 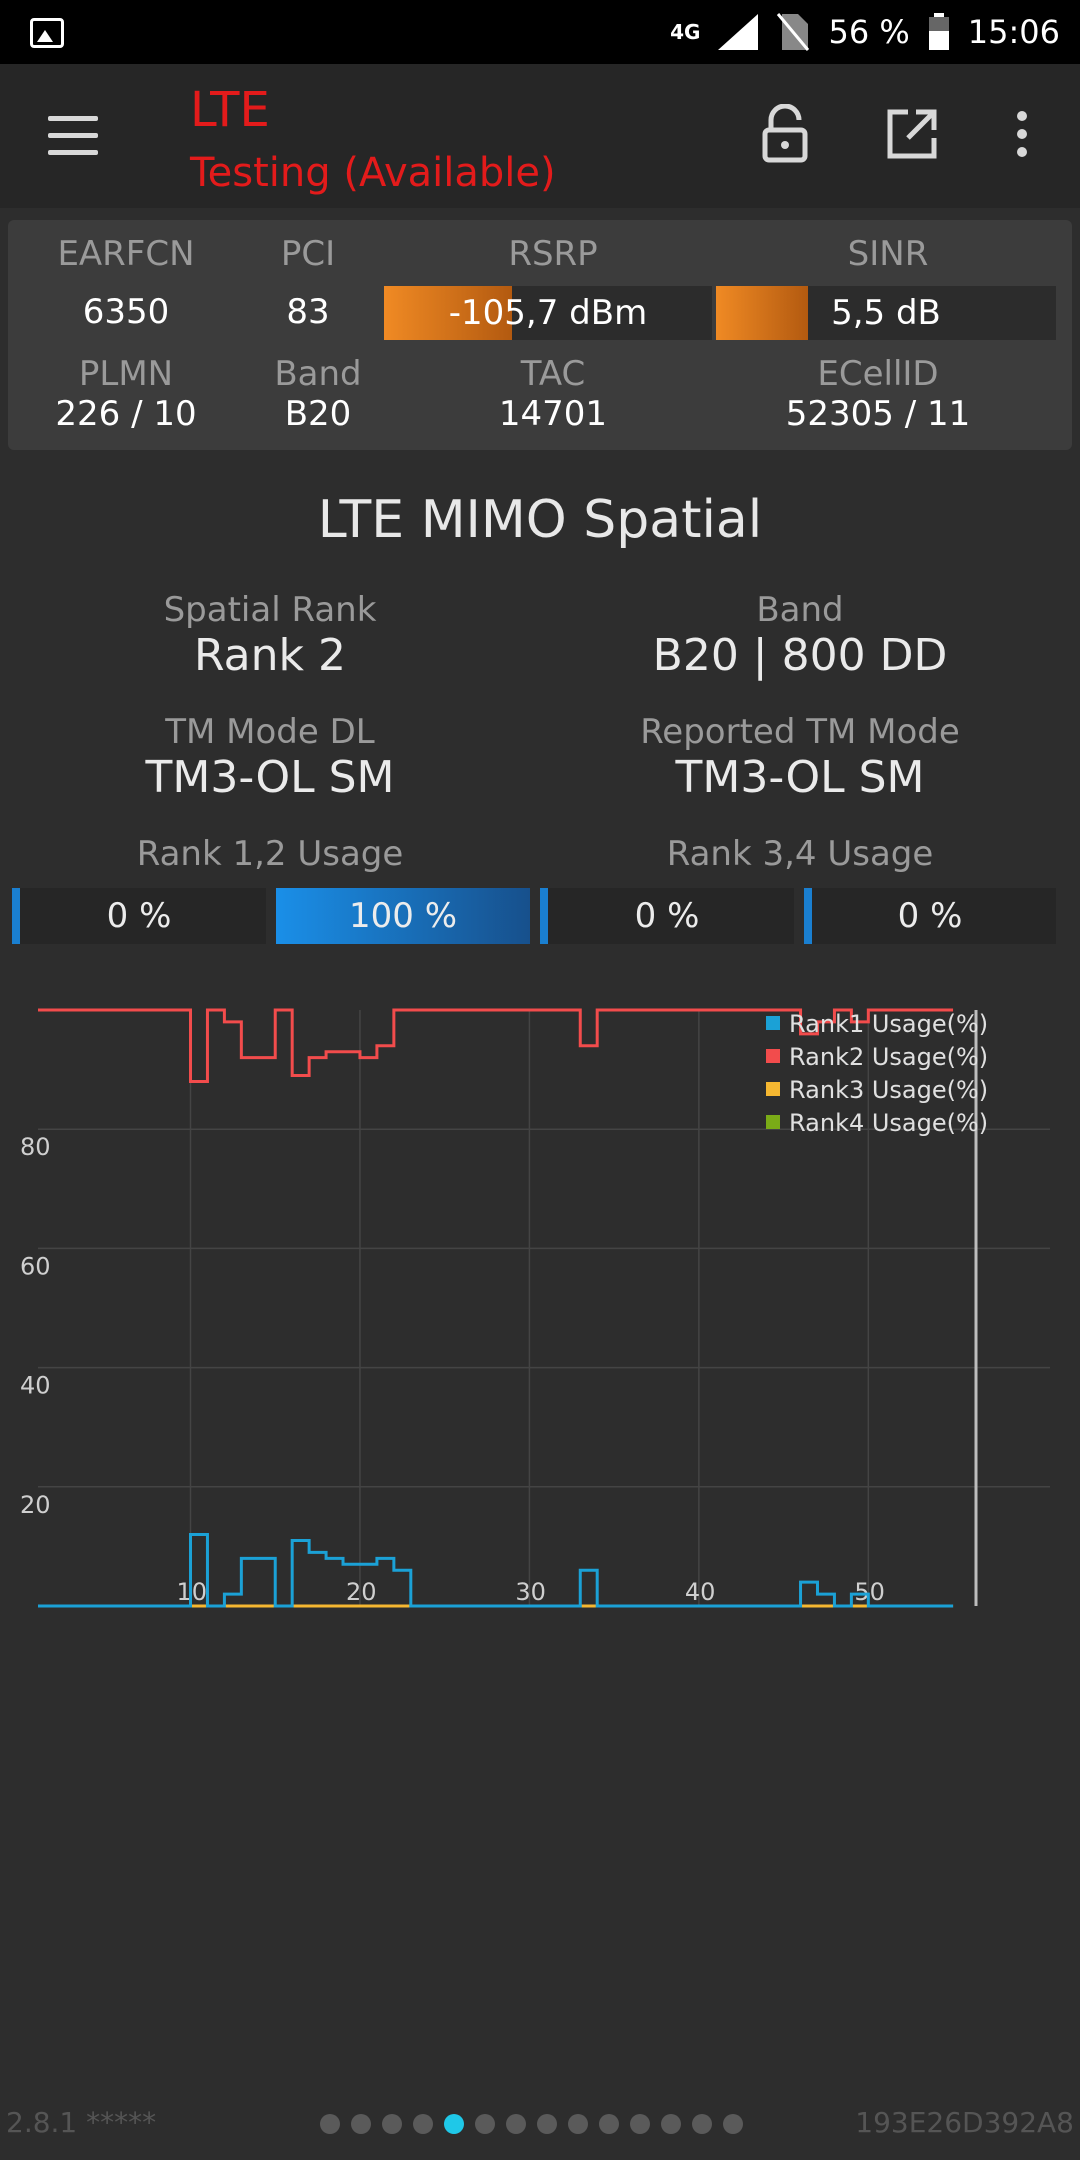 What do you see at coordinates (800, 610) in the screenshot?
I see `band-stat-label: Band` at bounding box center [800, 610].